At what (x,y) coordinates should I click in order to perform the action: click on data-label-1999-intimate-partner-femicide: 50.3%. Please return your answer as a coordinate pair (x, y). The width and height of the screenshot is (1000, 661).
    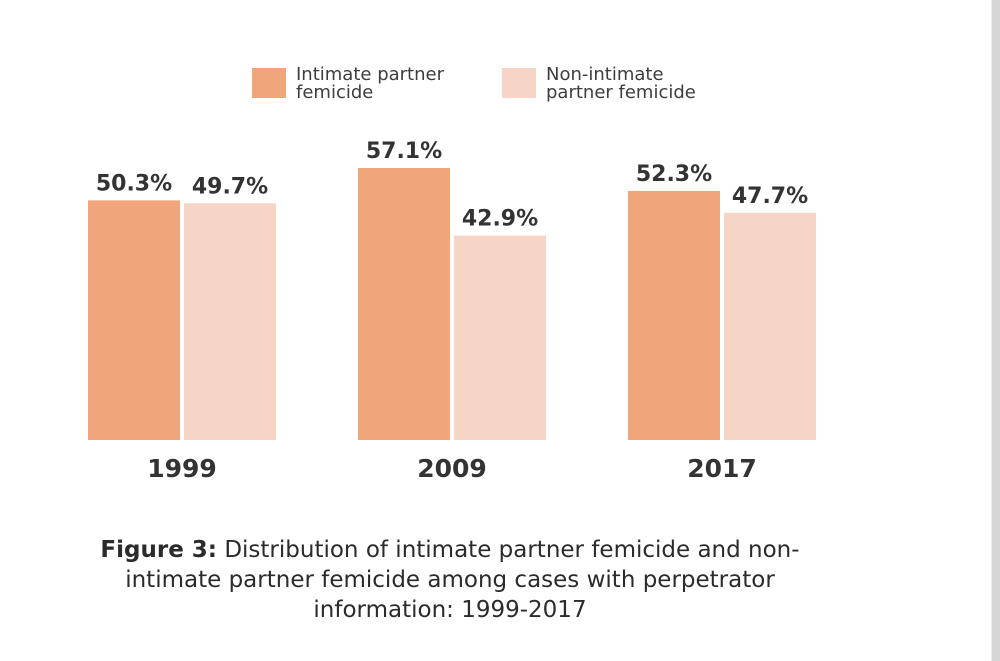
    Looking at the image, I should click on (134, 183).